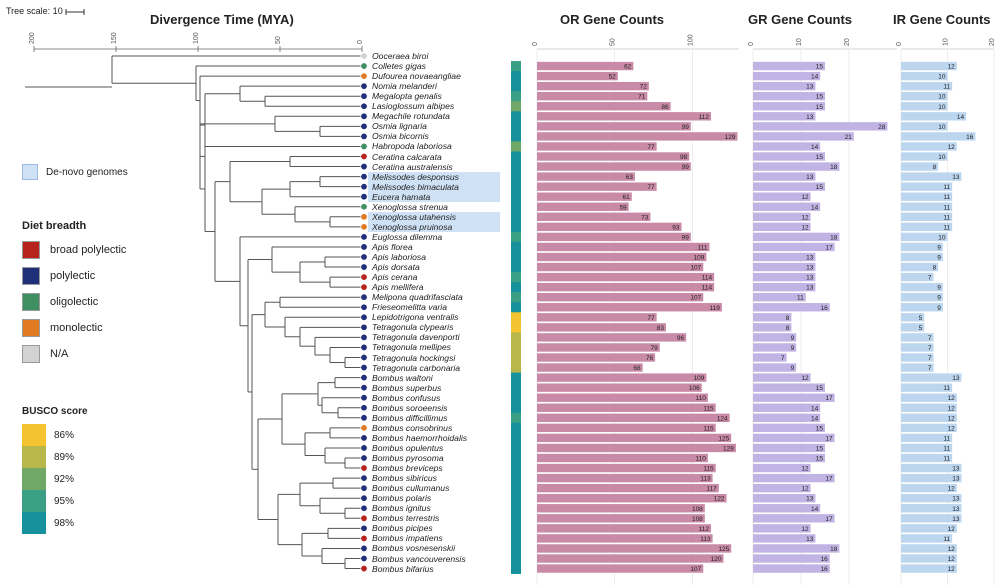 This screenshot has width=1000, height=588. What do you see at coordinates (414, 216) in the screenshot?
I see `species-label: Xenoglossa utahensis` at bounding box center [414, 216].